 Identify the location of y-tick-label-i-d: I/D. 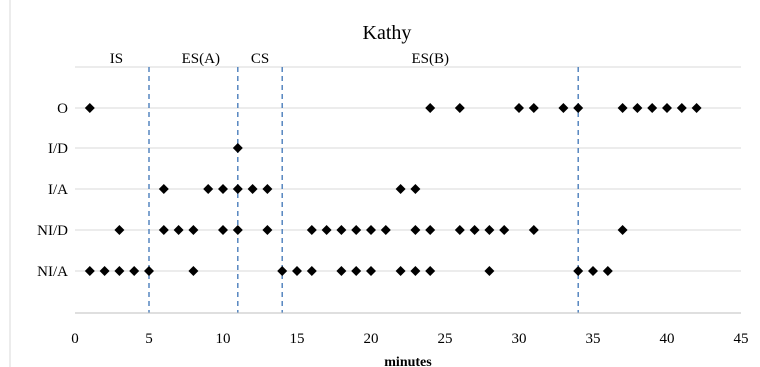
(58, 149).